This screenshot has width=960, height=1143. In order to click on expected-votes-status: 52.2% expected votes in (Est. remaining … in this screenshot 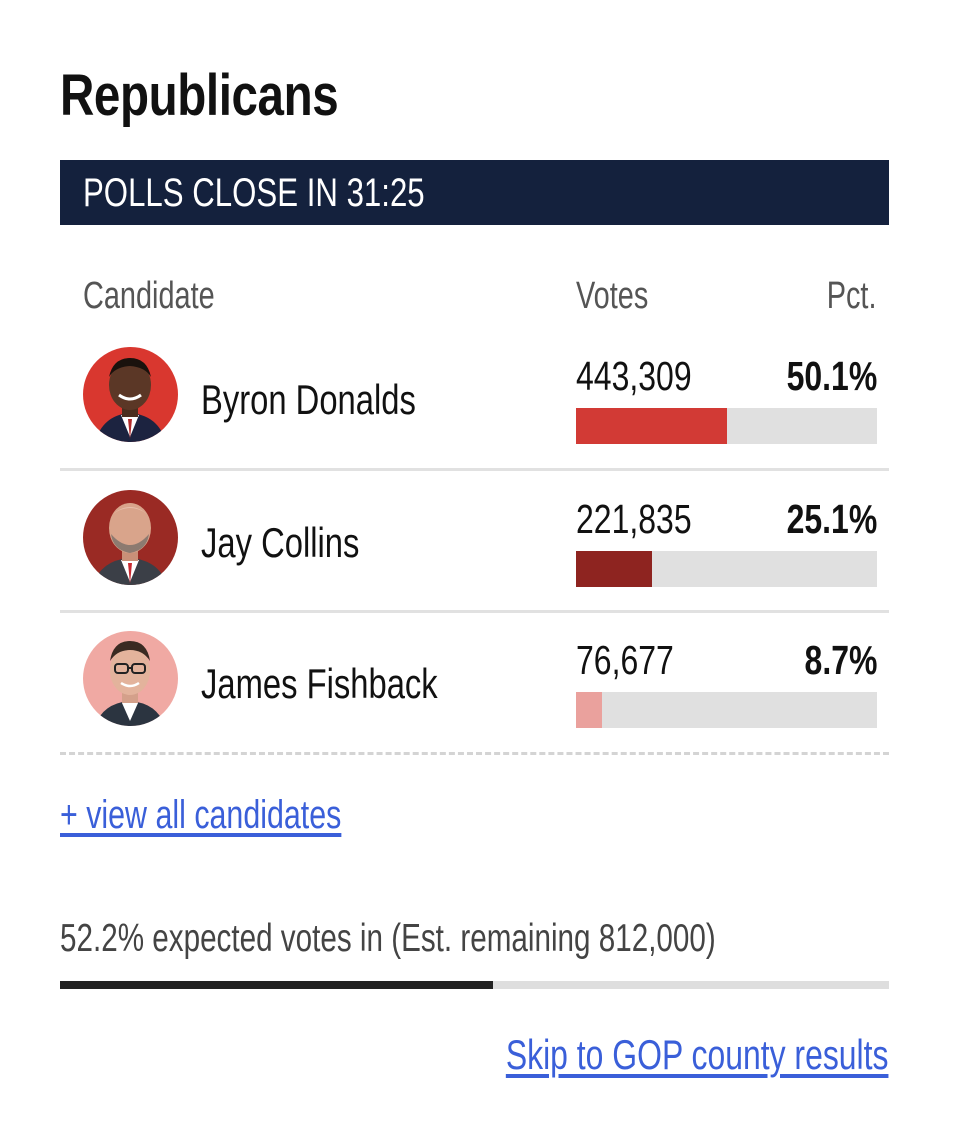, I will do `click(388, 938)`.